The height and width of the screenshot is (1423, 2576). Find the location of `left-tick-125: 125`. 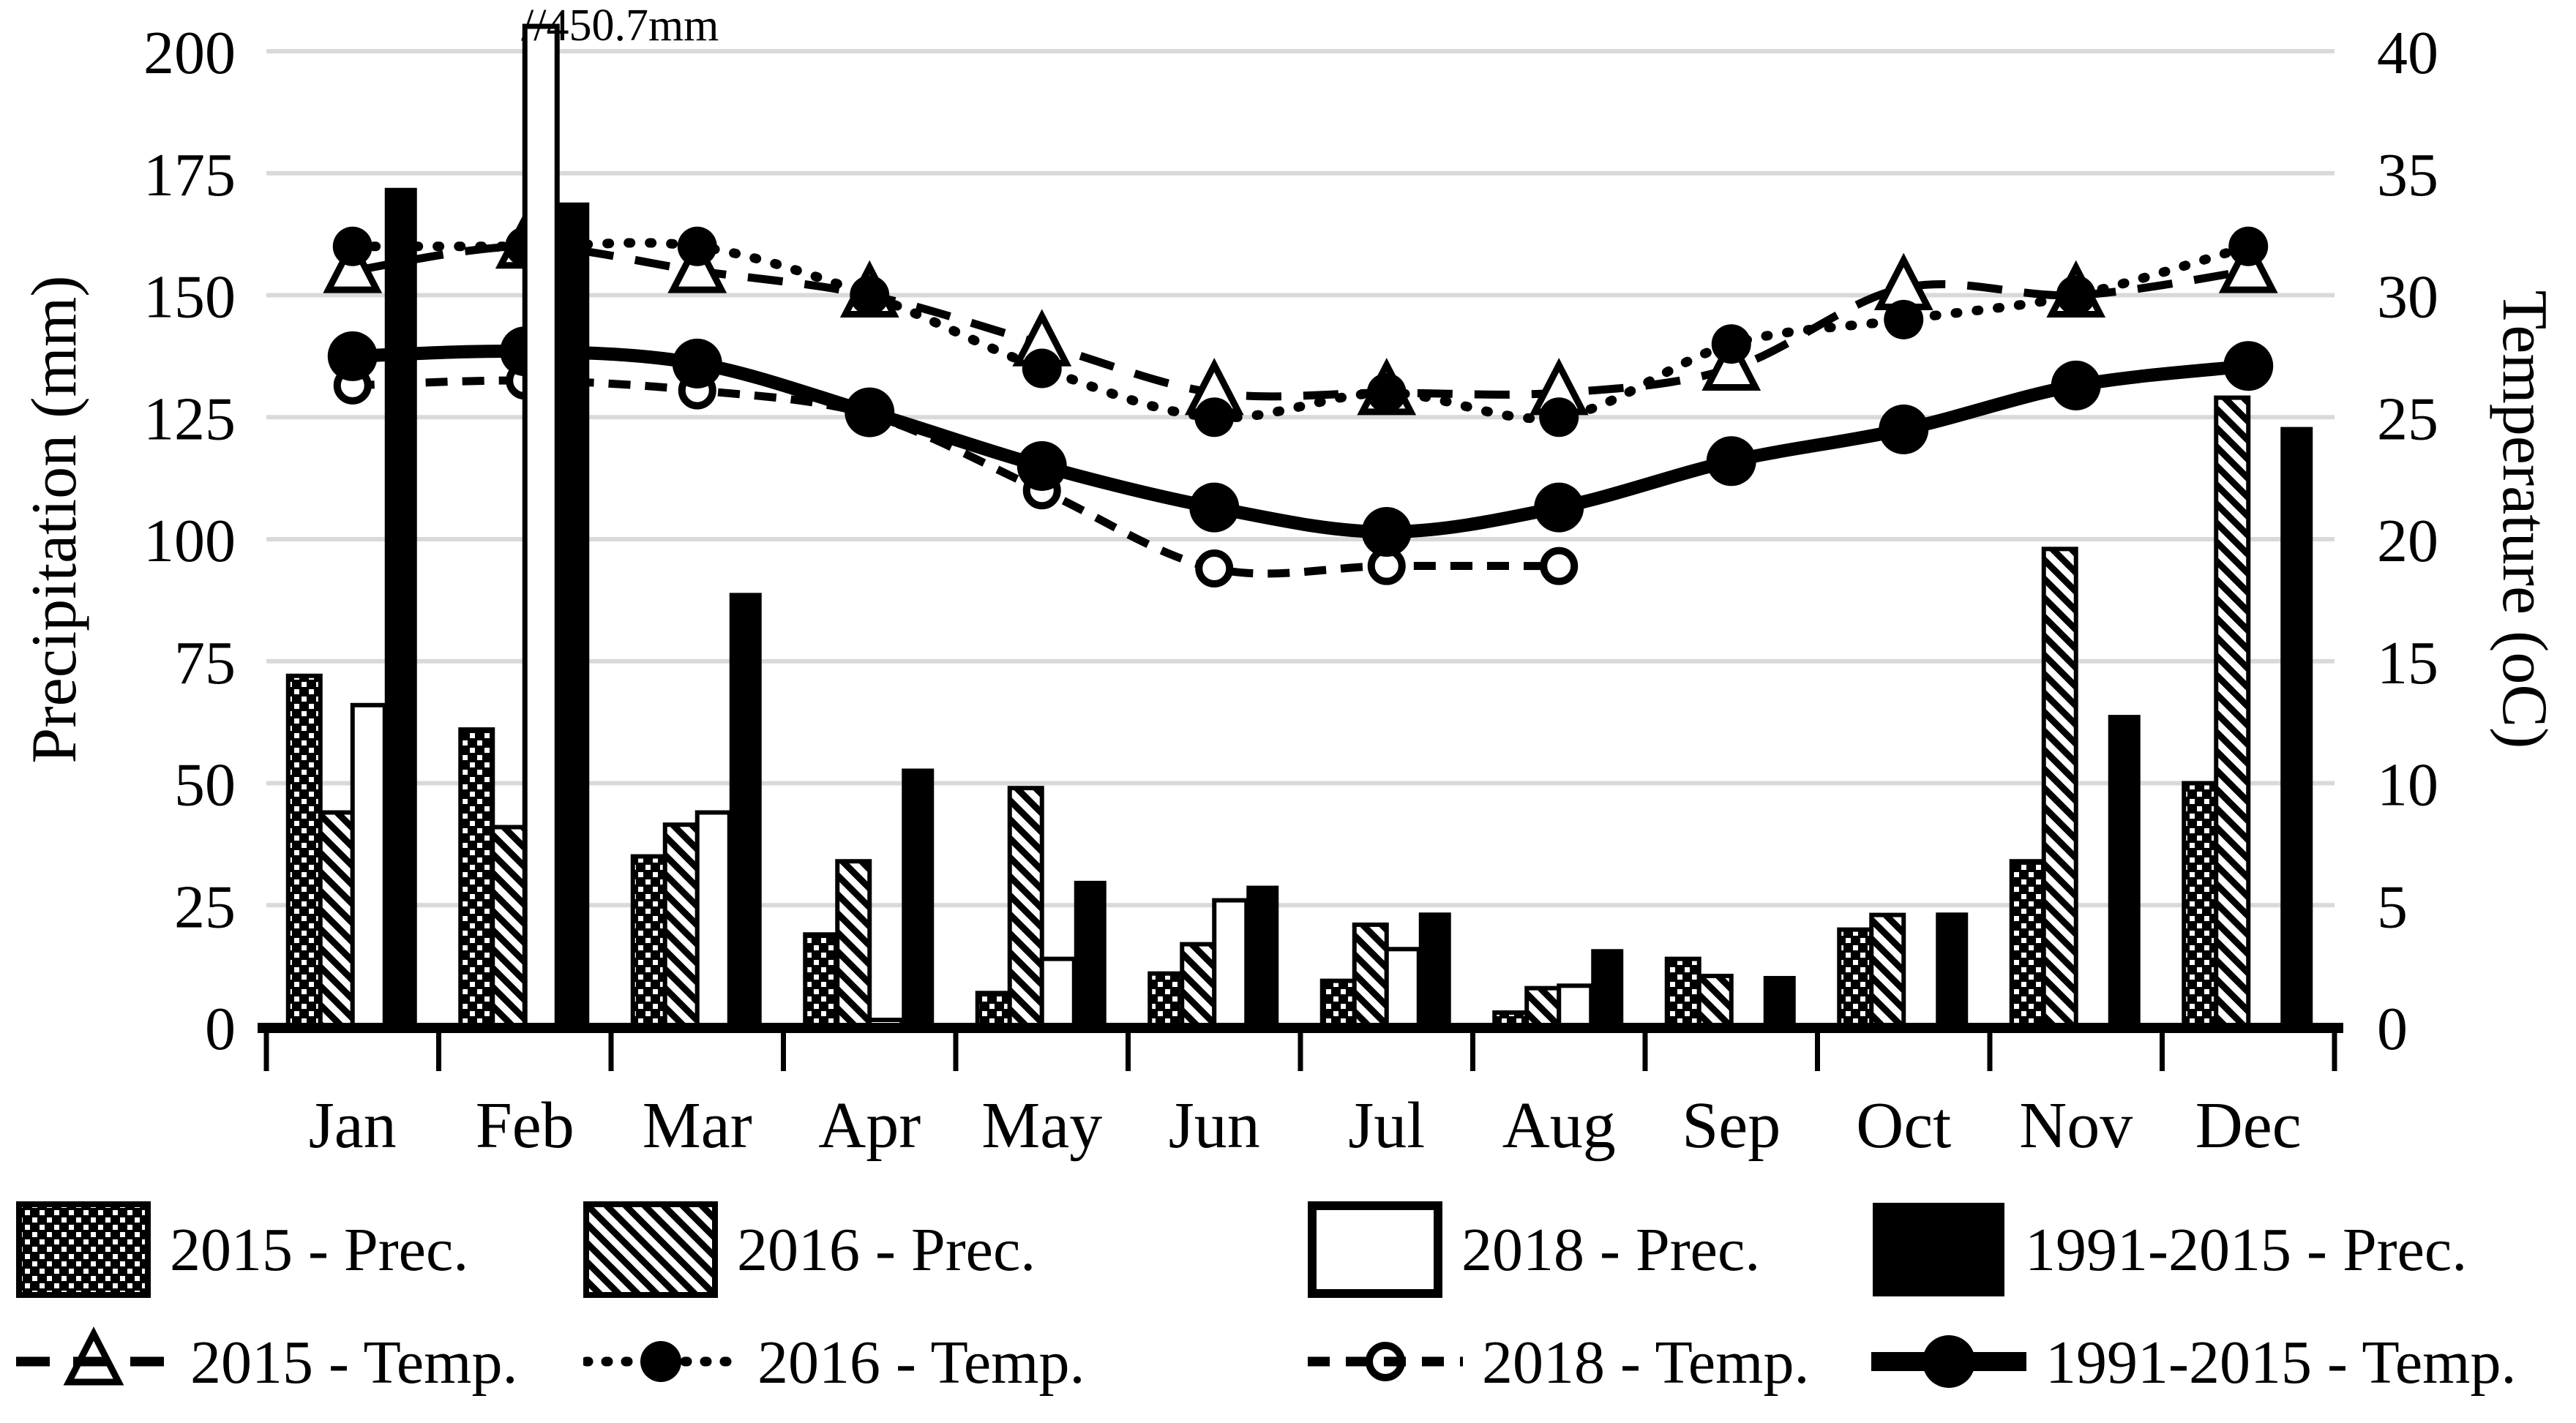

left-tick-125: 125 is located at coordinates (189, 419).